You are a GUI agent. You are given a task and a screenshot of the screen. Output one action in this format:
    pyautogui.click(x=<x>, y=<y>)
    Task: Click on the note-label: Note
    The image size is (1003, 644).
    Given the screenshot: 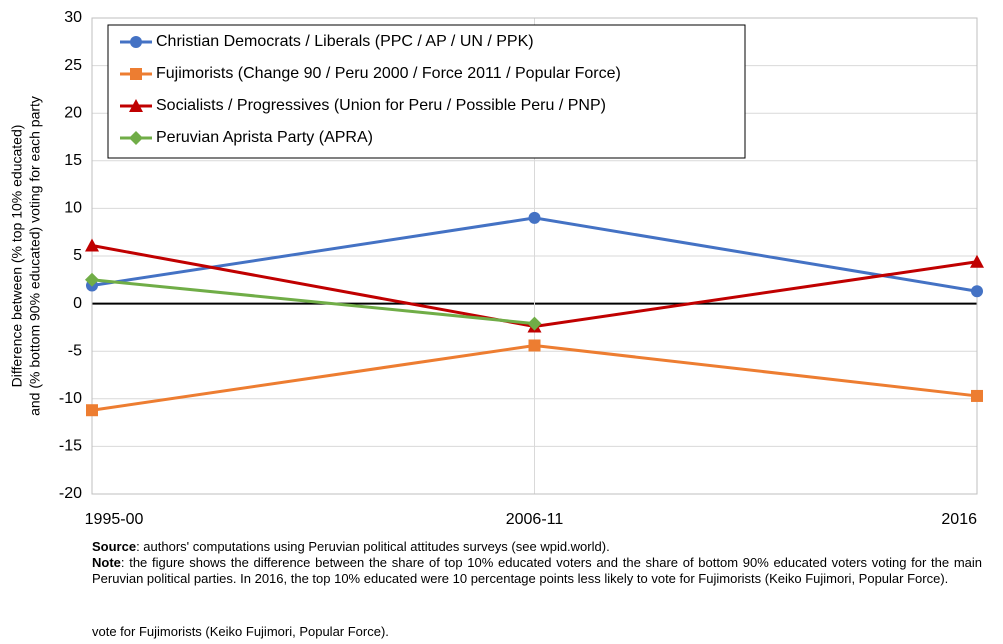 What is the action you would take?
    pyautogui.click(x=106, y=562)
    